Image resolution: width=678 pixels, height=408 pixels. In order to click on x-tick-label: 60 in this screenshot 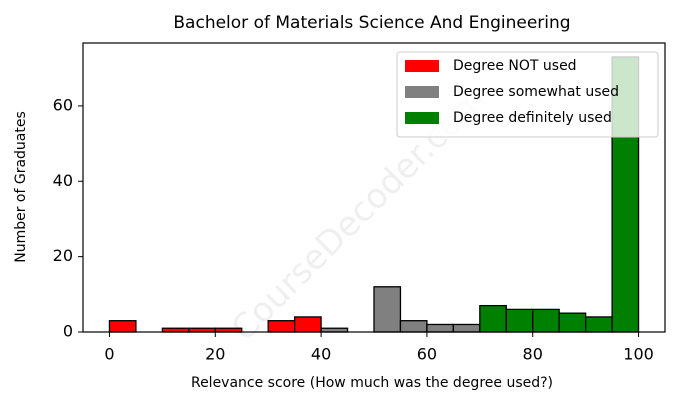, I will do `click(427, 354)`.